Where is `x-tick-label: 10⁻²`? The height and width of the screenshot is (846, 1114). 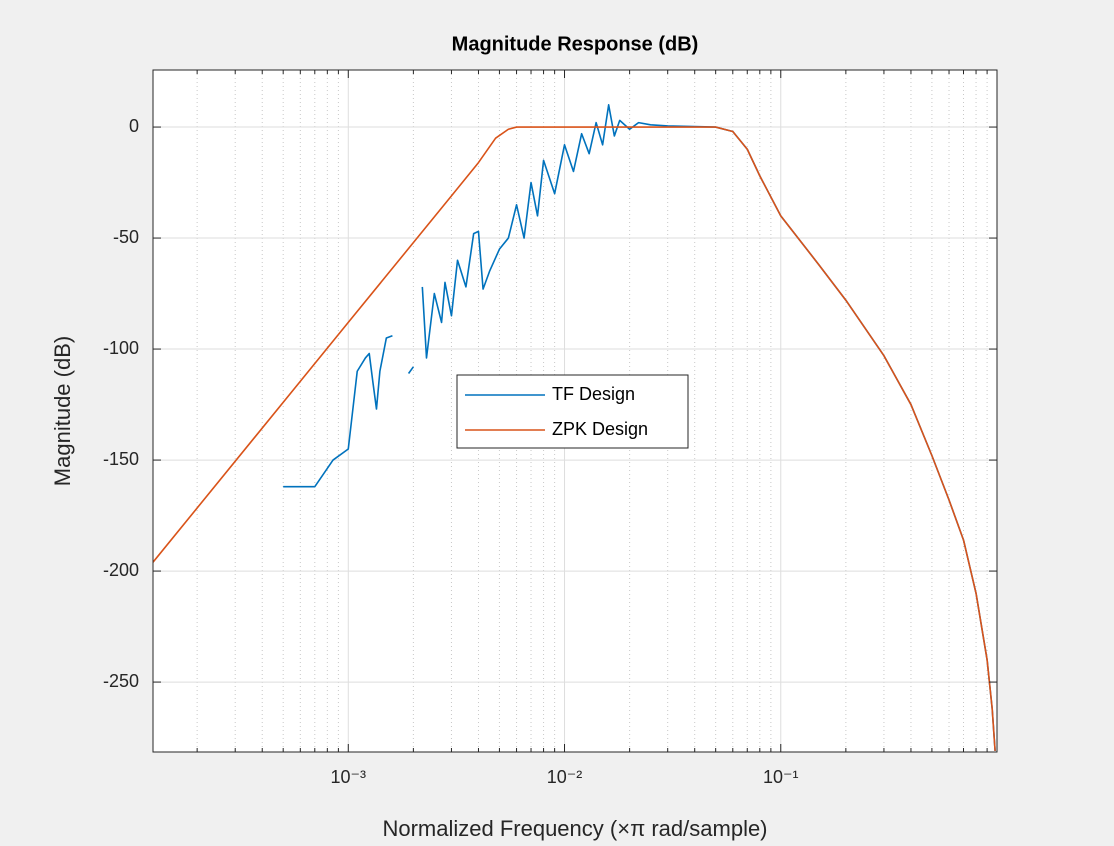
x-tick-label: 10⁻² is located at coordinates (565, 777).